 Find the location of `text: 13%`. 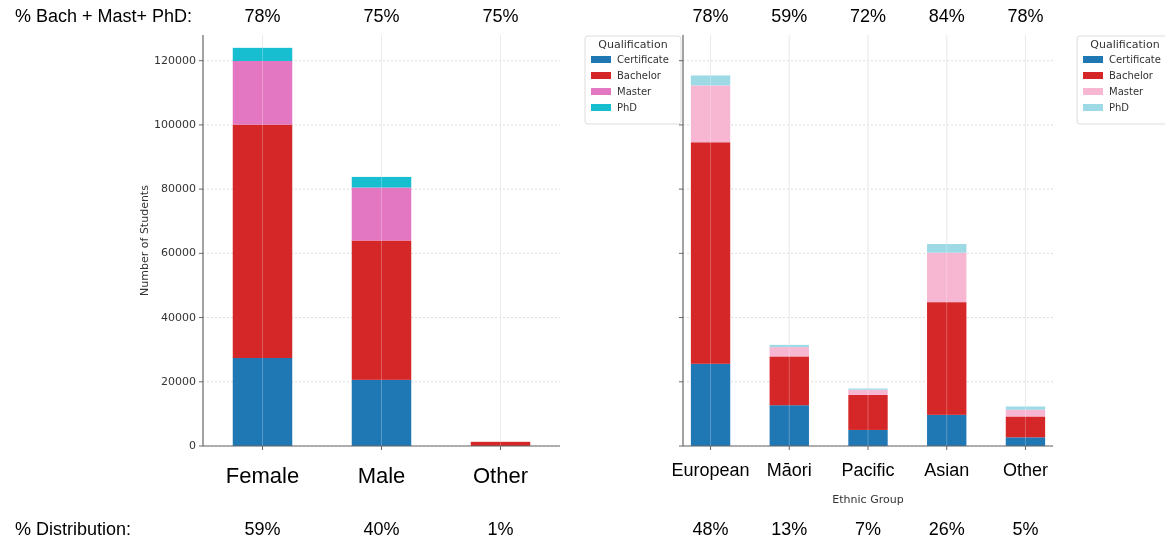

text: 13% is located at coordinates (789, 528).